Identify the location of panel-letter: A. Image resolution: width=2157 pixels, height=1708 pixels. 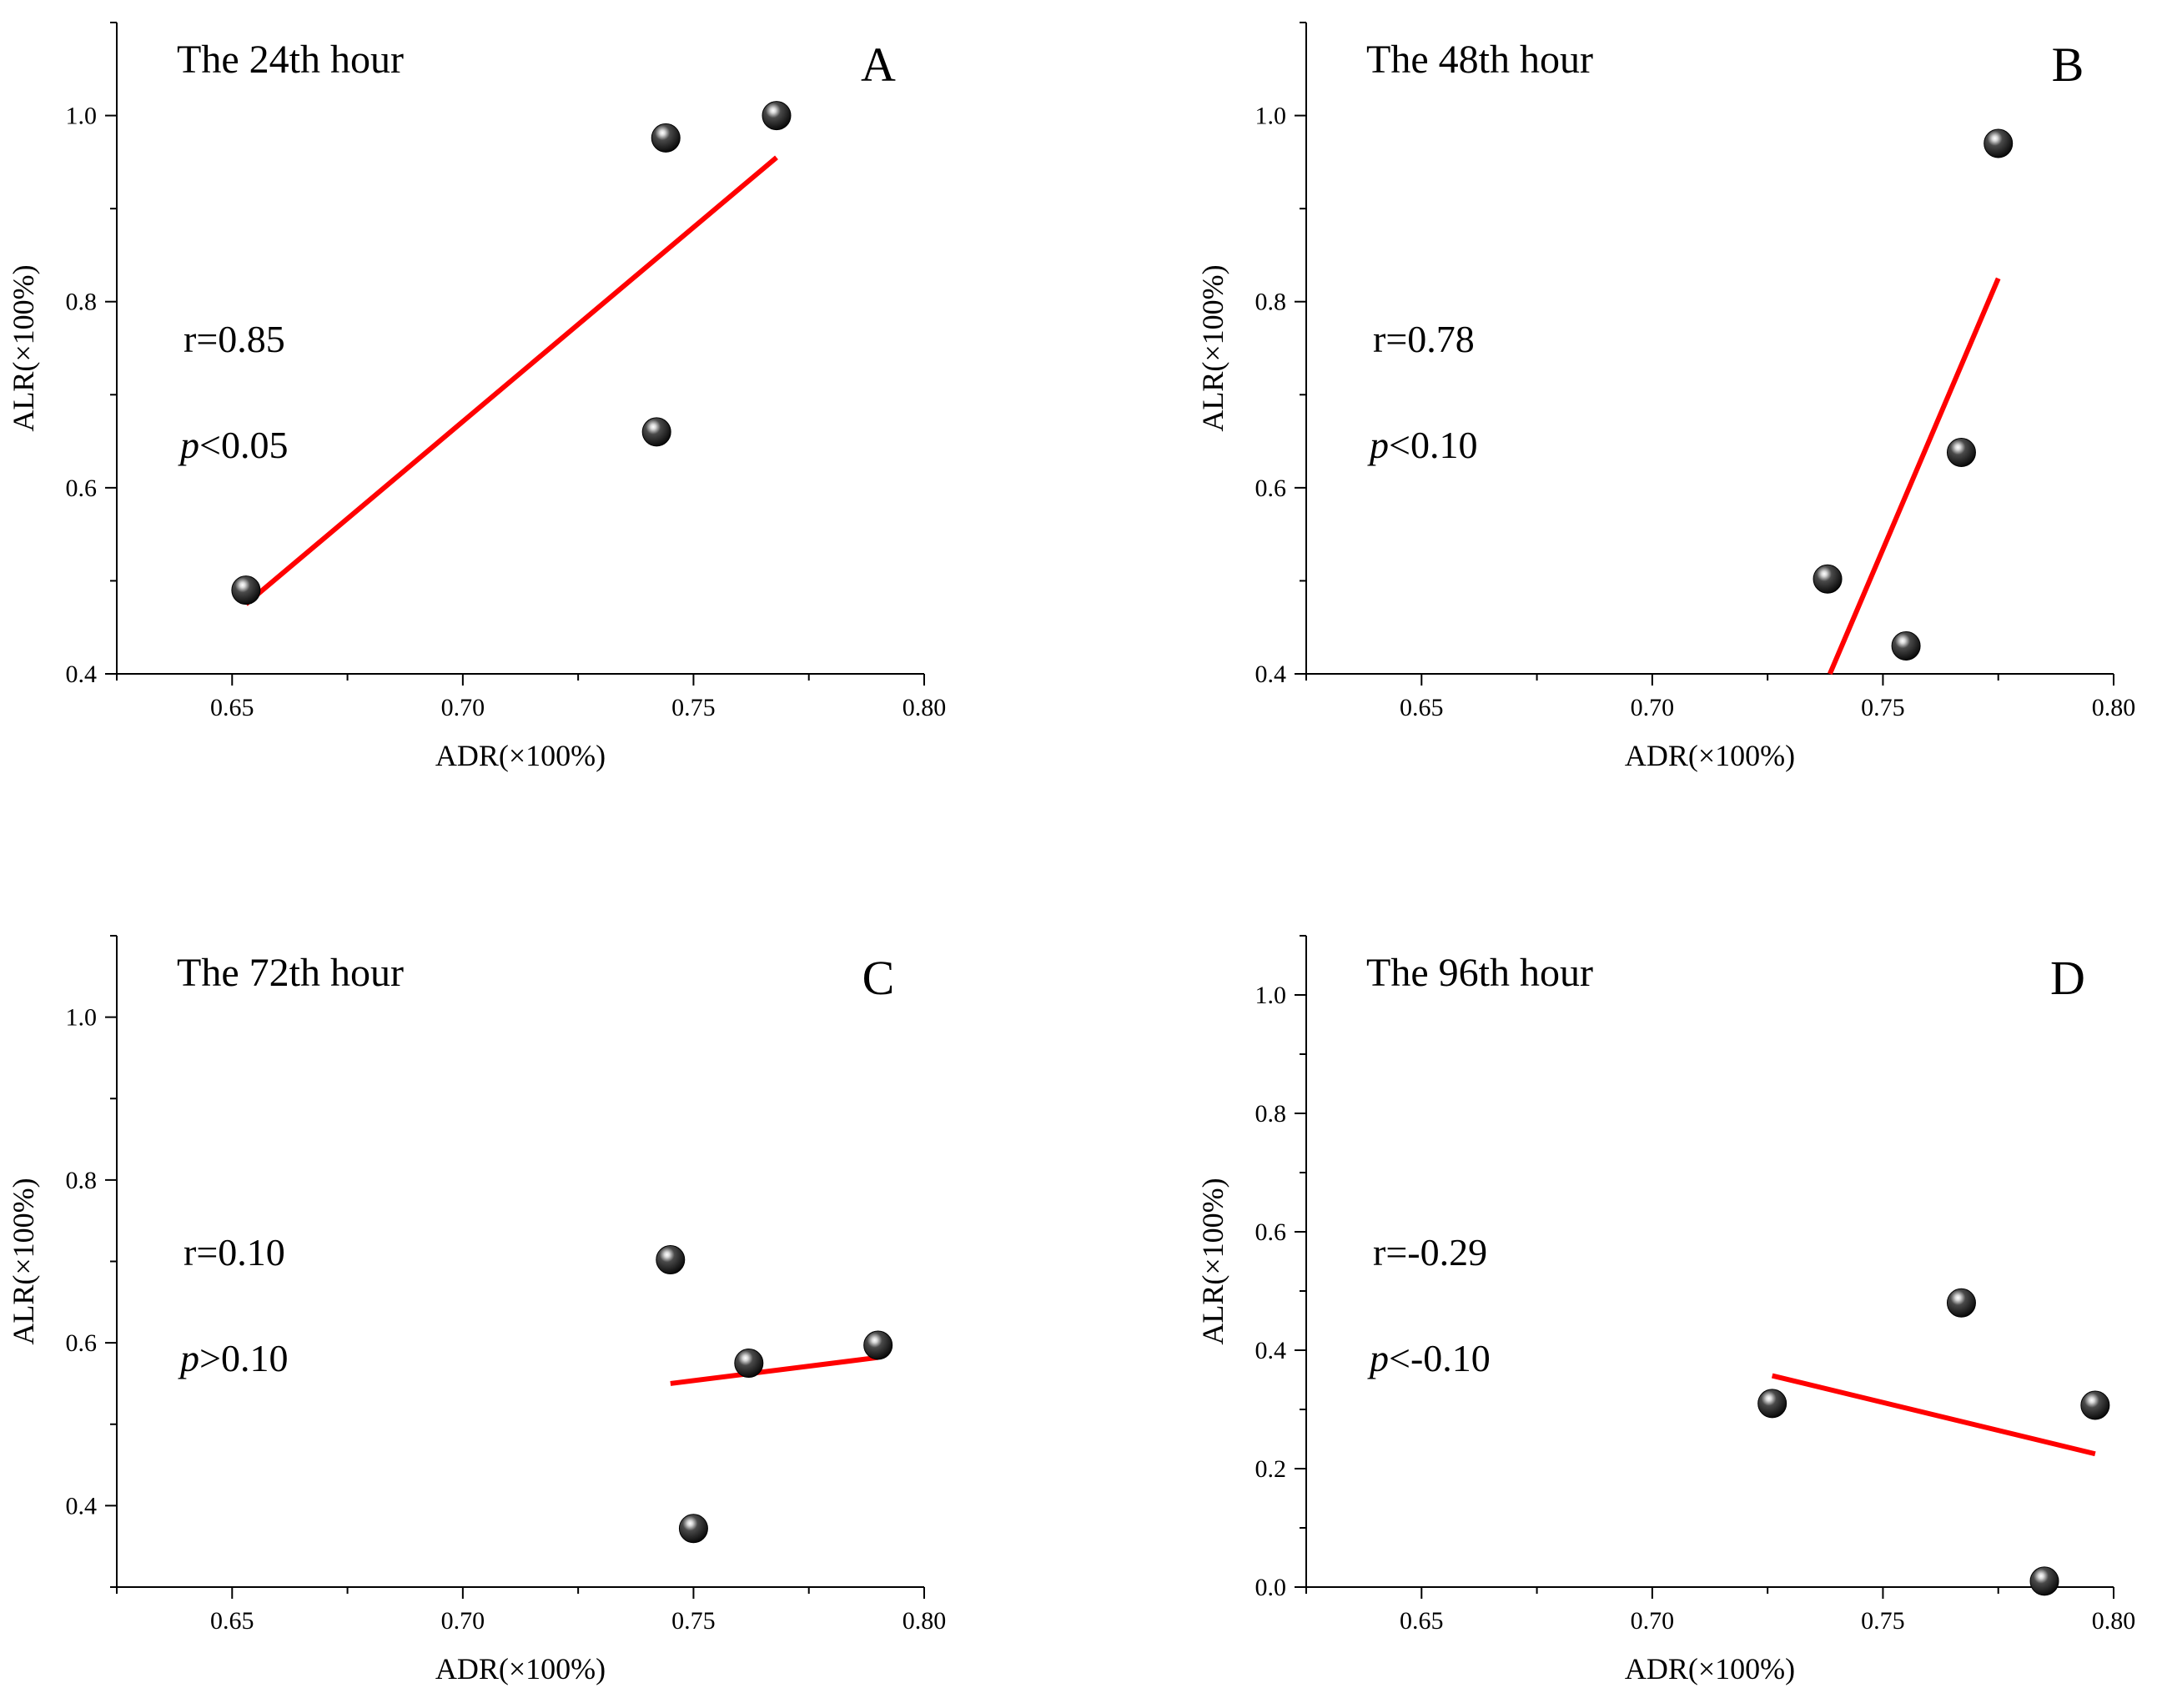
(878, 65).